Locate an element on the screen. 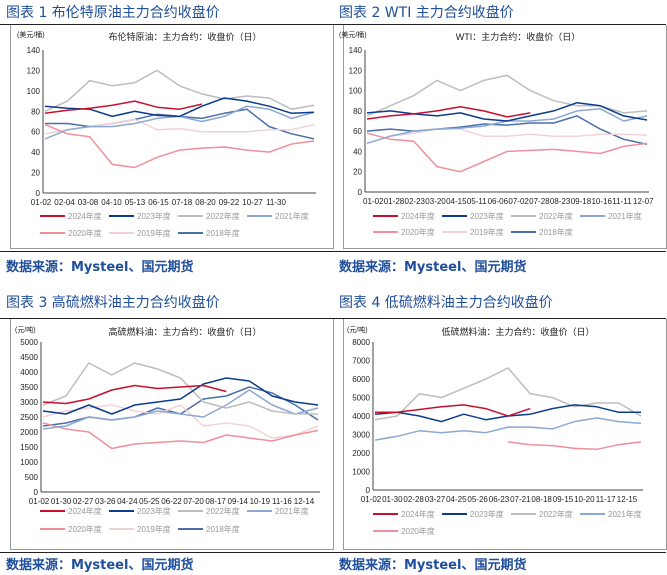  figure-label: 图表 1 布伦特原油主力合约收盘价 is located at coordinates (113, 13).